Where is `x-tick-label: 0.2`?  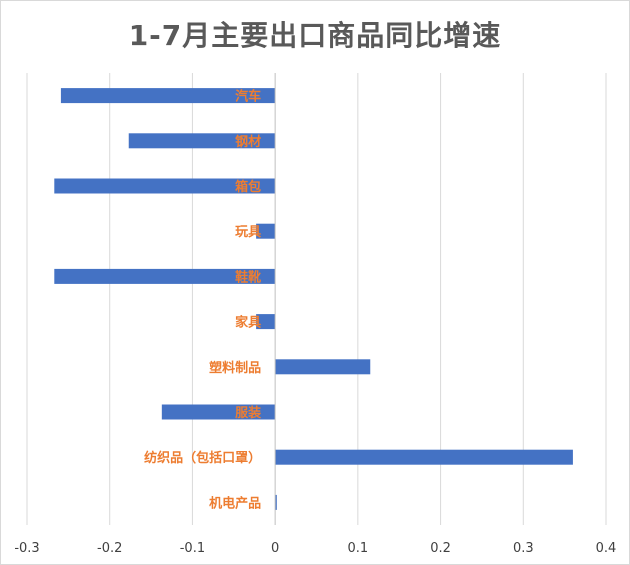
x-tick-label: 0.2 is located at coordinates (440, 548).